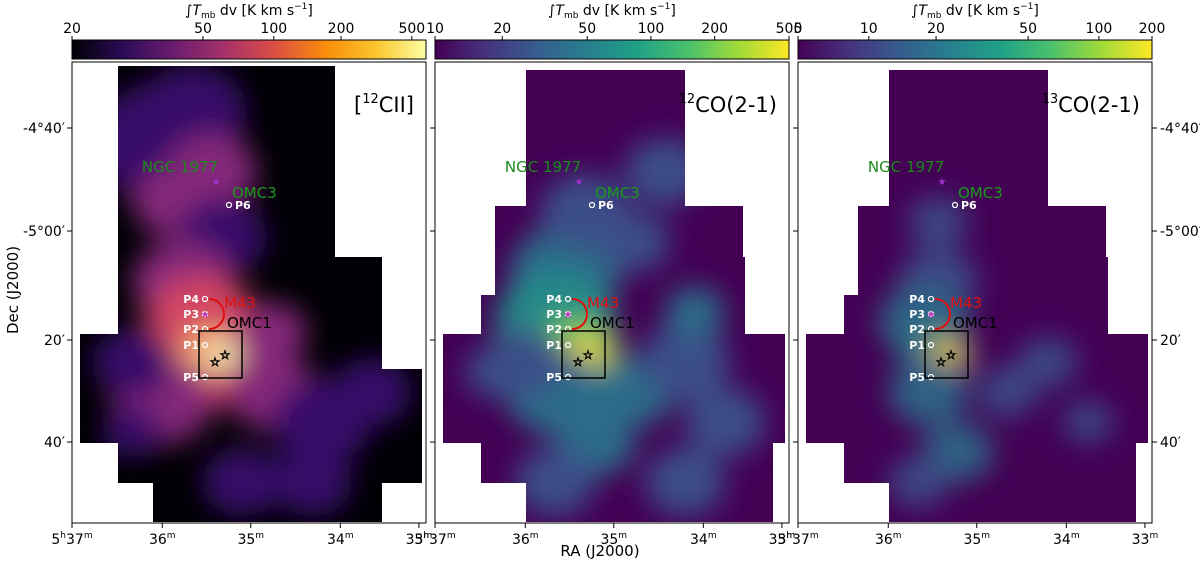 This screenshot has height=563, width=1200. Describe the element at coordinates (599, 551) in the screenshot. I see `x-axis-label: RA (J2000)` at that location.